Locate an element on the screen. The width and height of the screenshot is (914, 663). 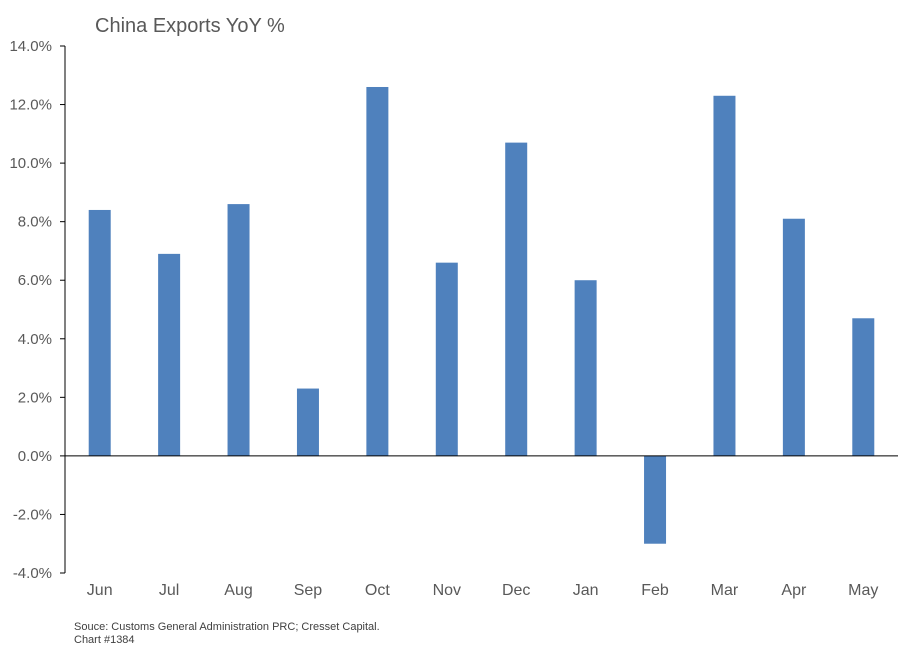
x-tick-label: Apr is located at coordinates (794, 590).